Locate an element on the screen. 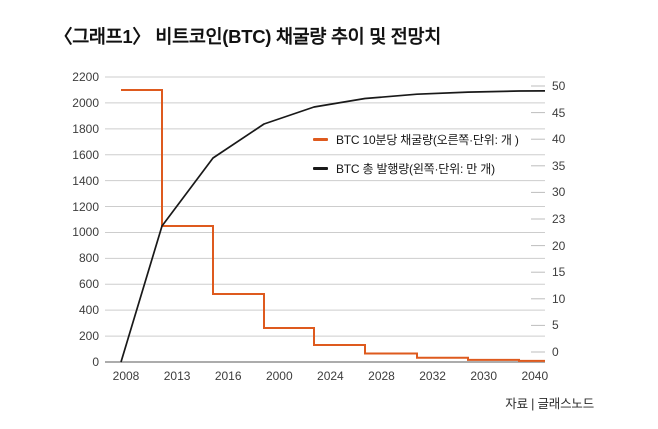 This screenshot has height=429, width=658. y-left-tick-label: 600 is located at coordinates (88, 284).